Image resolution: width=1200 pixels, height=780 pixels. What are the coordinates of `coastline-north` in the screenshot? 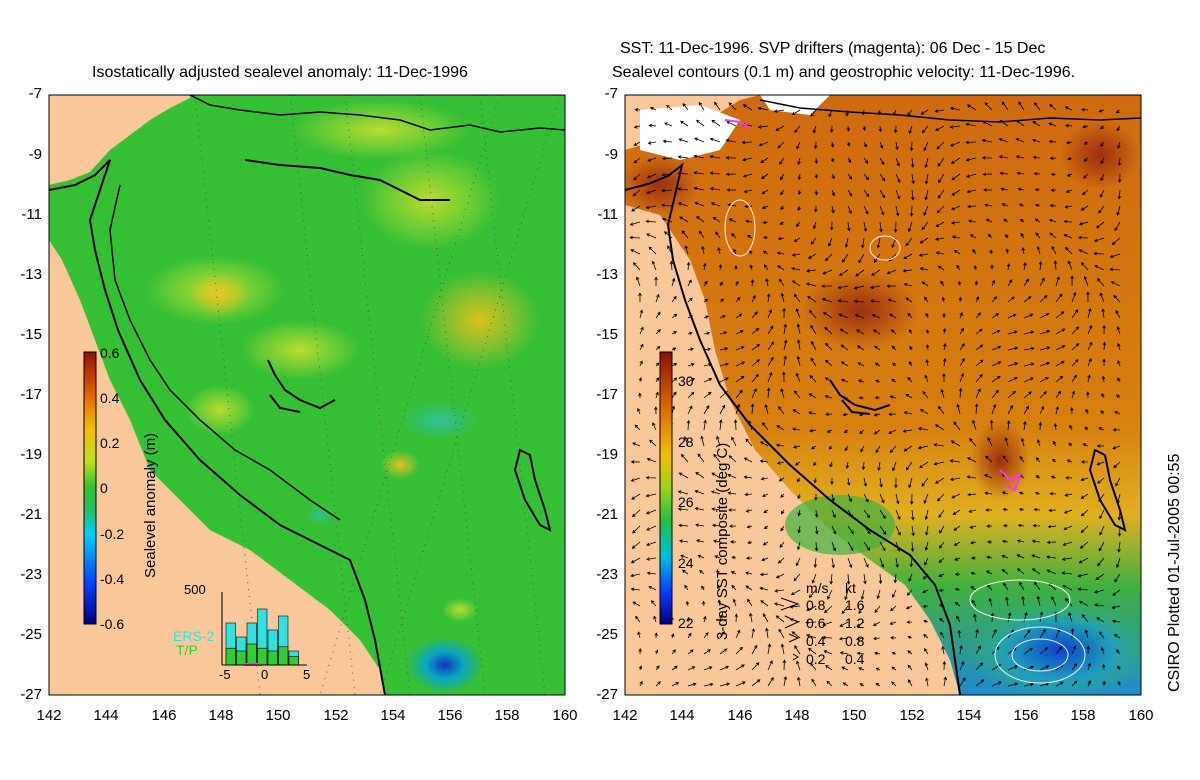 It's located at (377, 114).